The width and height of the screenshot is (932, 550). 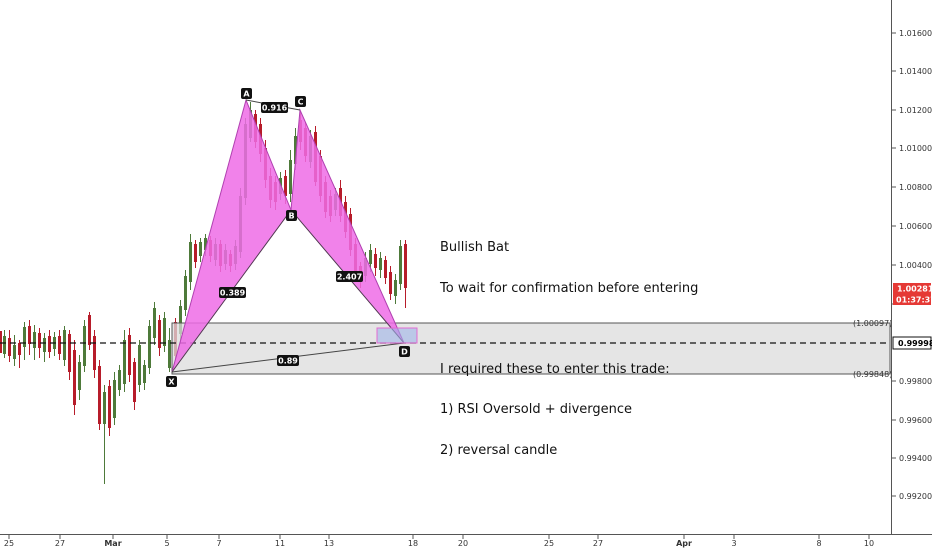 I want to click on annotation-line: To wait for confirmation before entering, so click(x=569, y=288).